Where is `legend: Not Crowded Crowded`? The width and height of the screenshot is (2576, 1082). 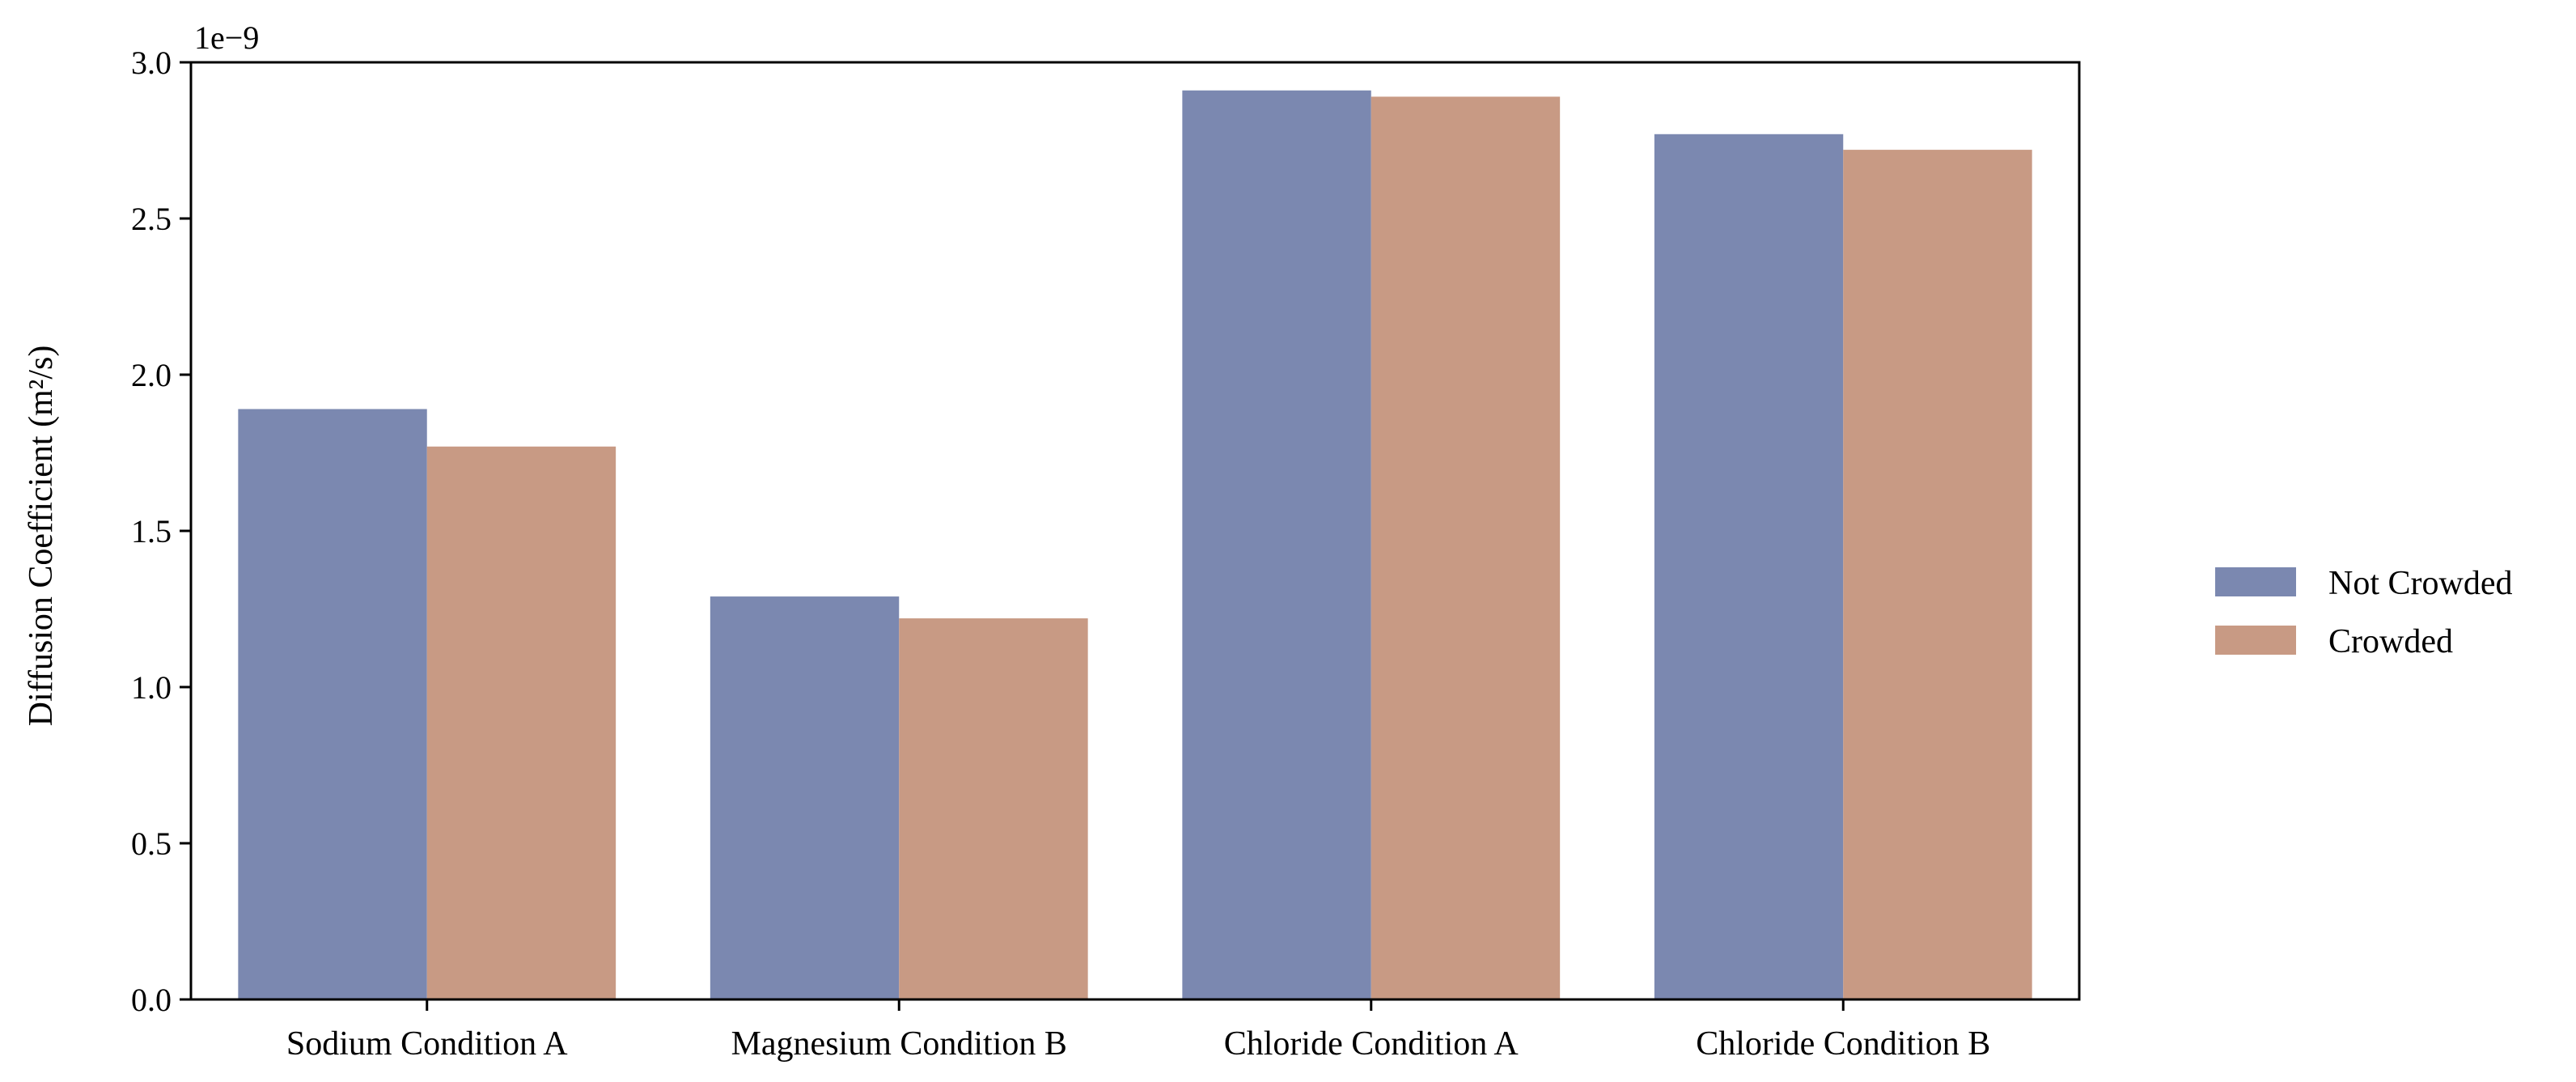 legend: Not Crowded Crowded is located at coordinates (2363, 612).